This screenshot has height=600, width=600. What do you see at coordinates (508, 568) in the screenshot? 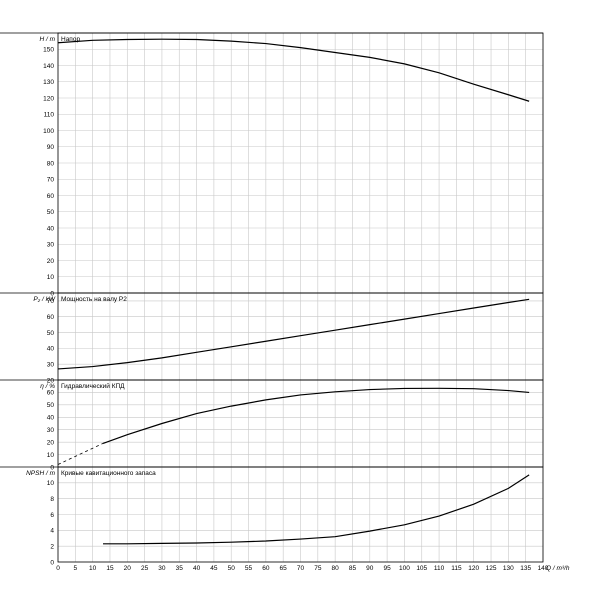
I see `x-tick-label: 130` at bounding box center [508, 568].